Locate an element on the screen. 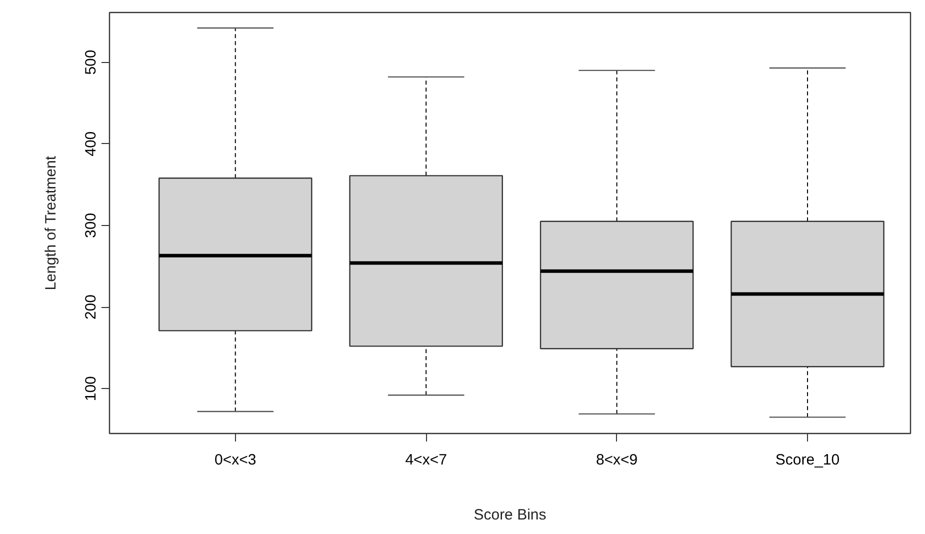  y-tick-label: 200 is located at coordinates (91, 307).